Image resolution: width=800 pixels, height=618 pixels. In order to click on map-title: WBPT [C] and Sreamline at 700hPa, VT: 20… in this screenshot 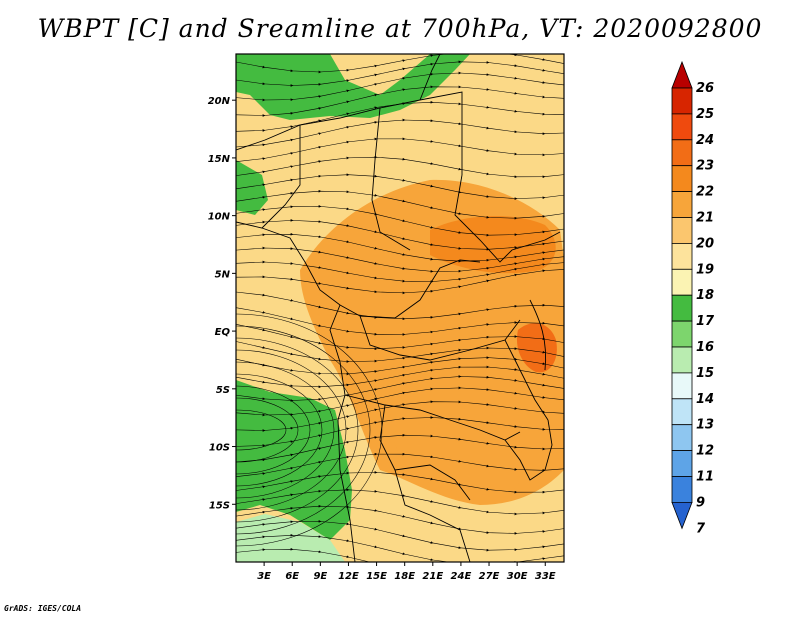, I will do `click(400, 28)`.